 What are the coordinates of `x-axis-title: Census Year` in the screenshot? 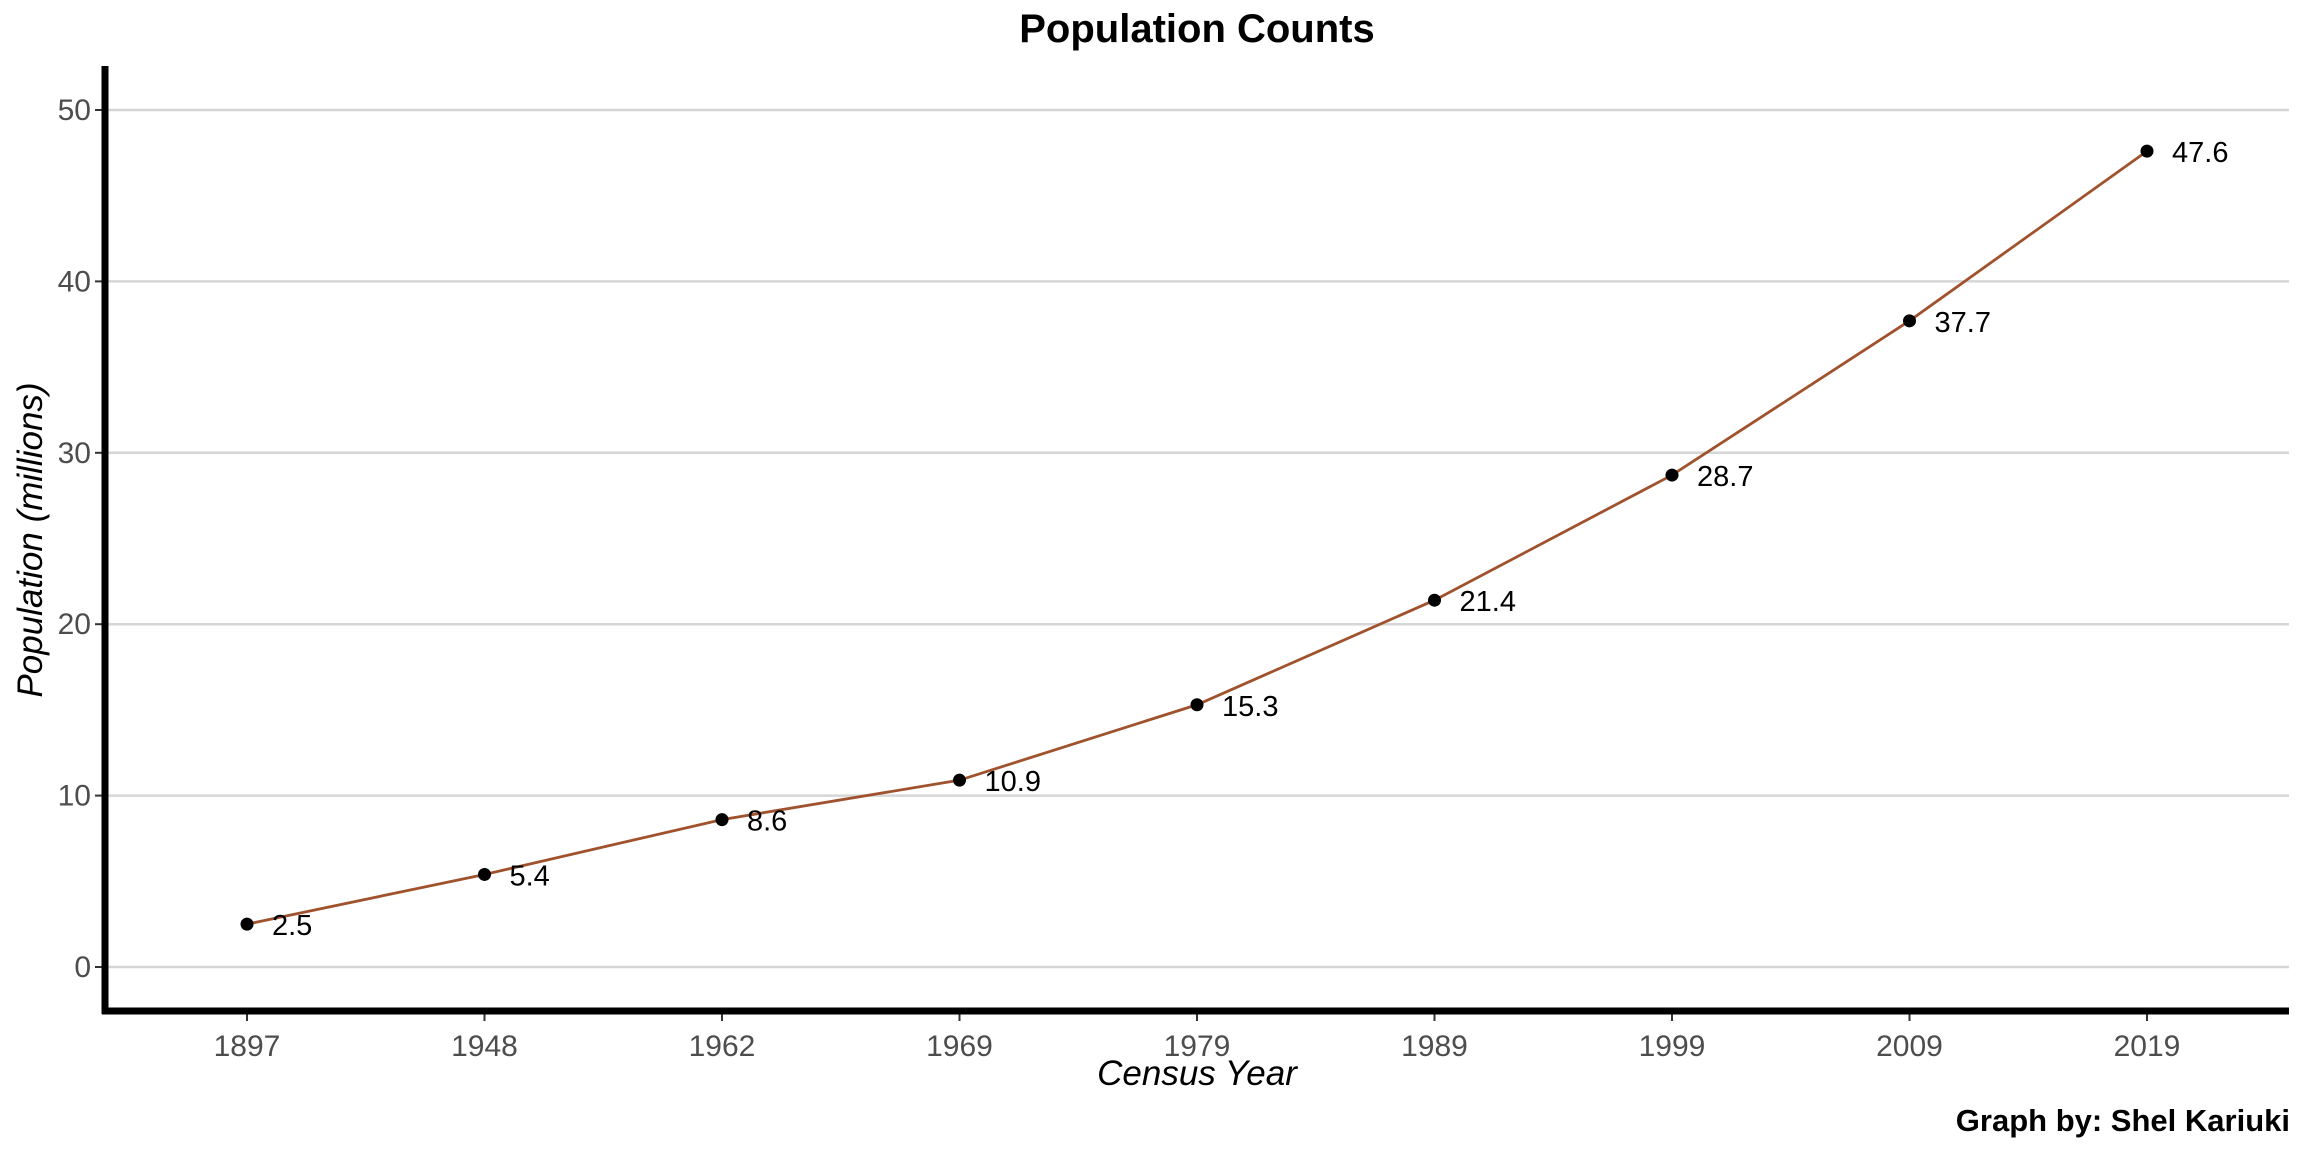 It's located at (1197, 1073).